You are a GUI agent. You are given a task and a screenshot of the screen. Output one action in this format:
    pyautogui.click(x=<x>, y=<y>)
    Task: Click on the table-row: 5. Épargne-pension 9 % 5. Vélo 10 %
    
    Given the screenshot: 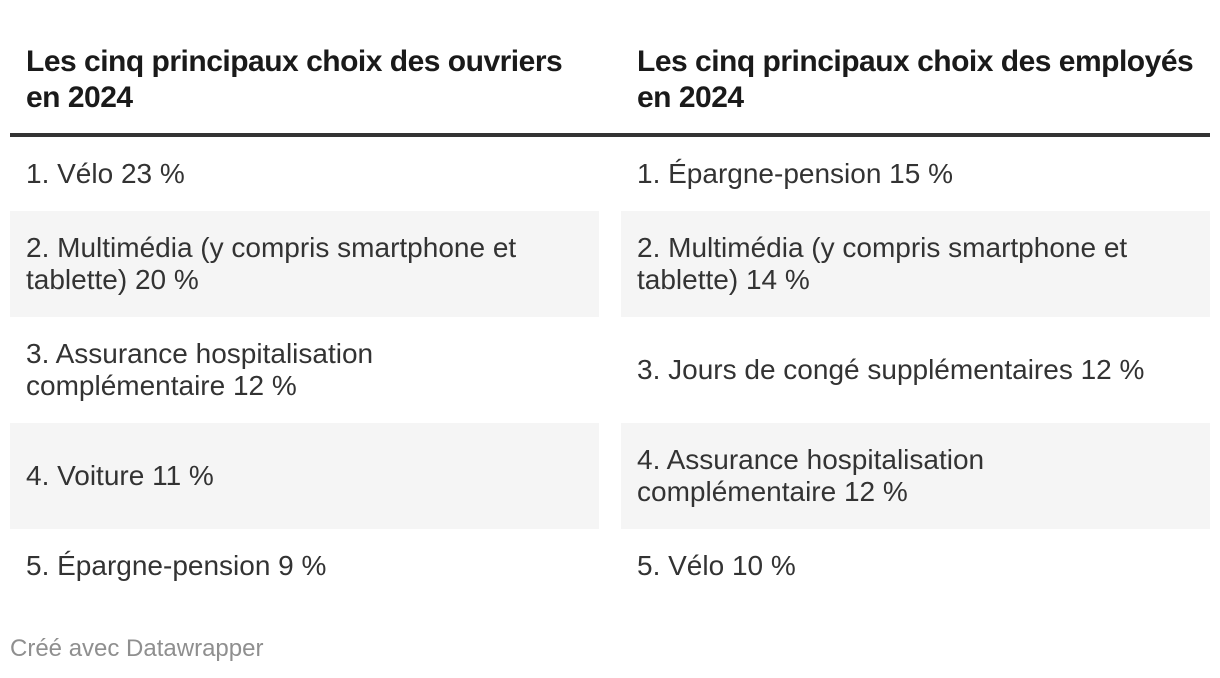 What is the action you would take?
    pyautogui.click(x=610, y=566)
    